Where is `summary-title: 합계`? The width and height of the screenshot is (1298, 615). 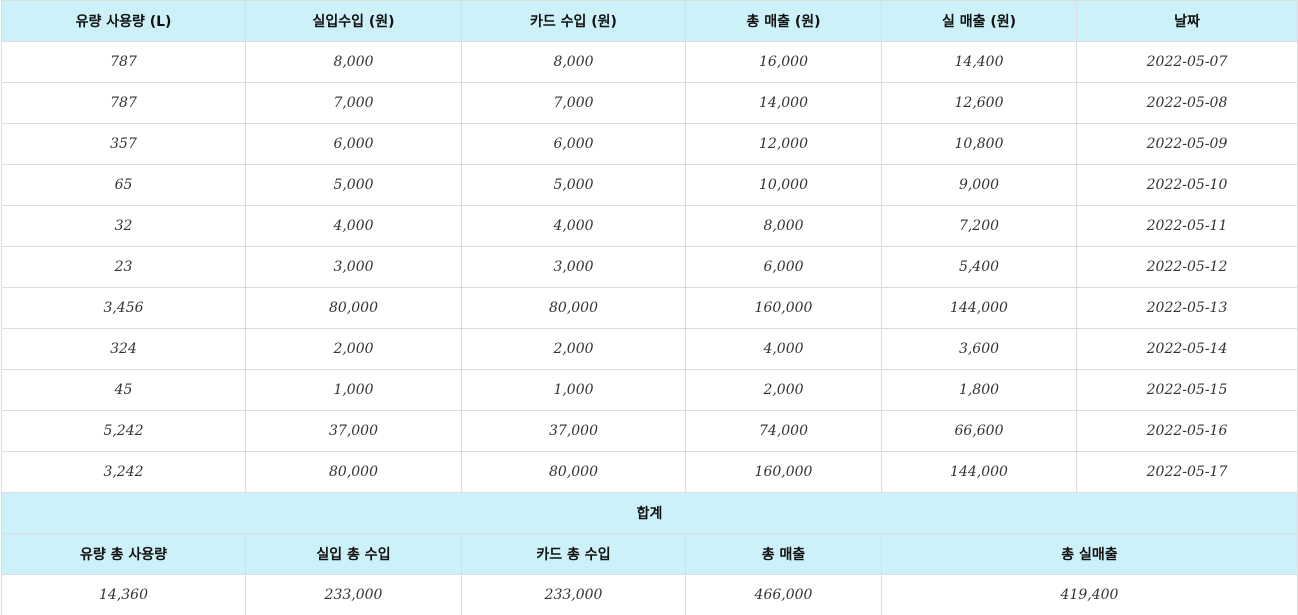 summary-title: 합계 is located at coordinates (649, 513).